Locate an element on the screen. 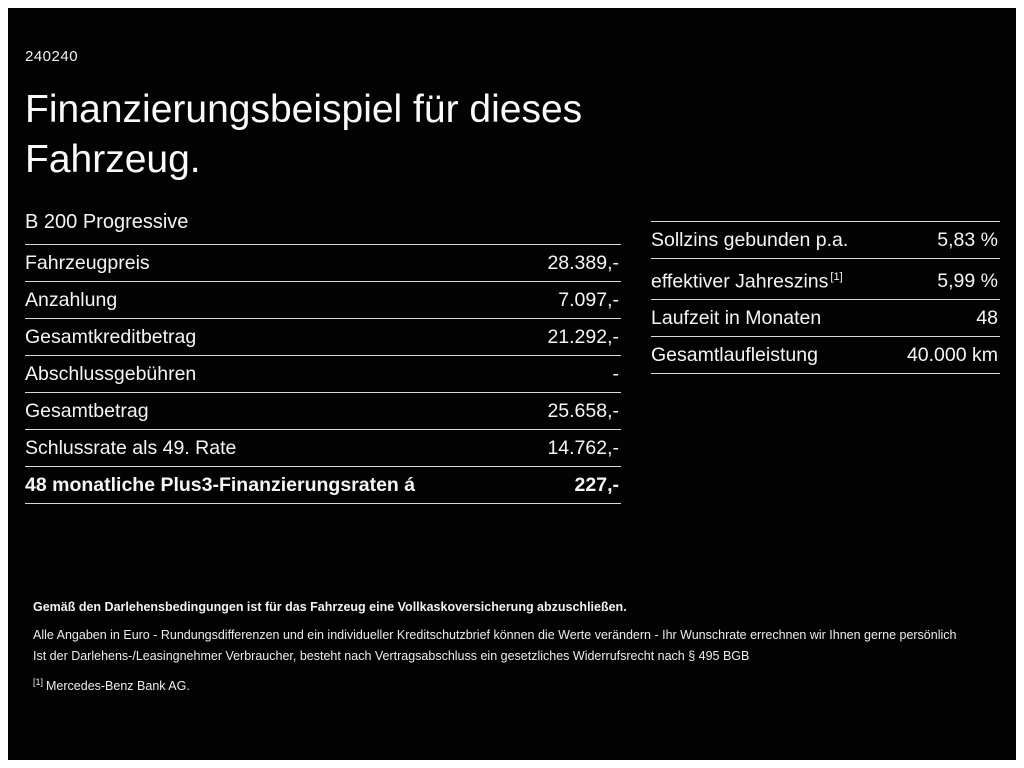 This screenshot has width=1024, height=768. page-title-line2: Fahrzeug. is located at coordinates (113, 159).